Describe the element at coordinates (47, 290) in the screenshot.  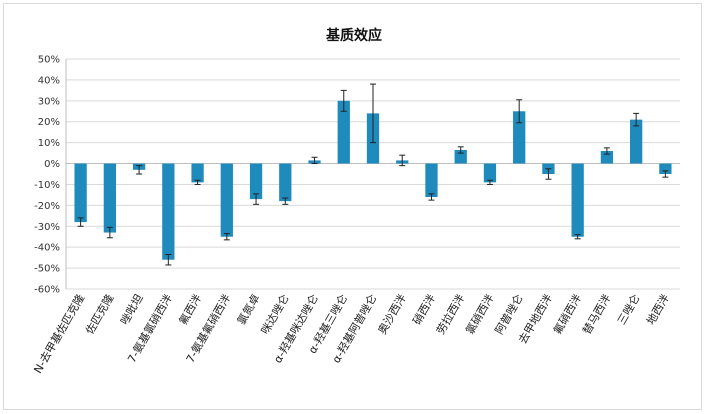
I see `y-tick-label: -60%` at that location.